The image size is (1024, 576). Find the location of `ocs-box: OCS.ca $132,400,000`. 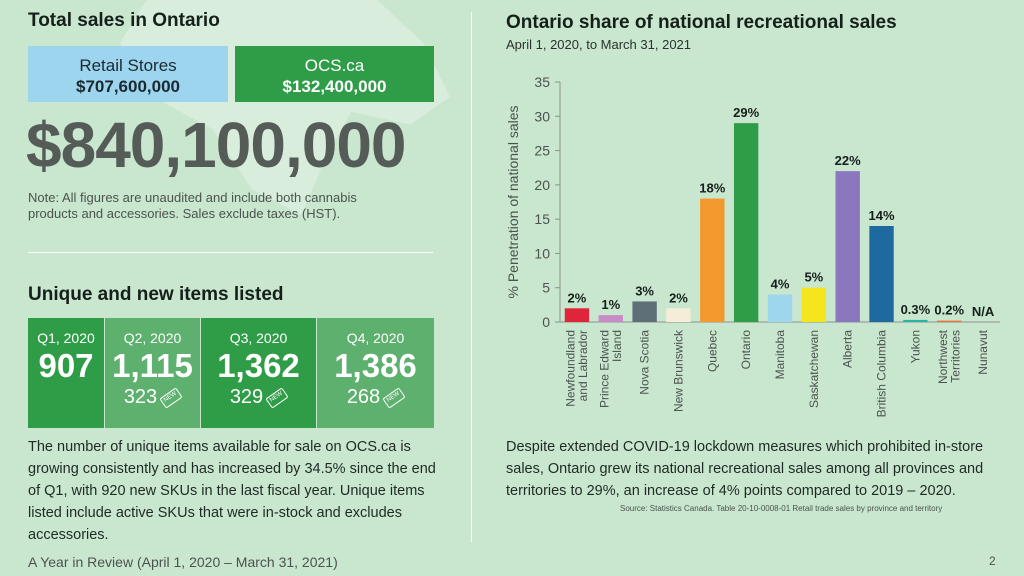

ocs-box: OCS.ca $132,400,000 is located at coordinates (334, 74).